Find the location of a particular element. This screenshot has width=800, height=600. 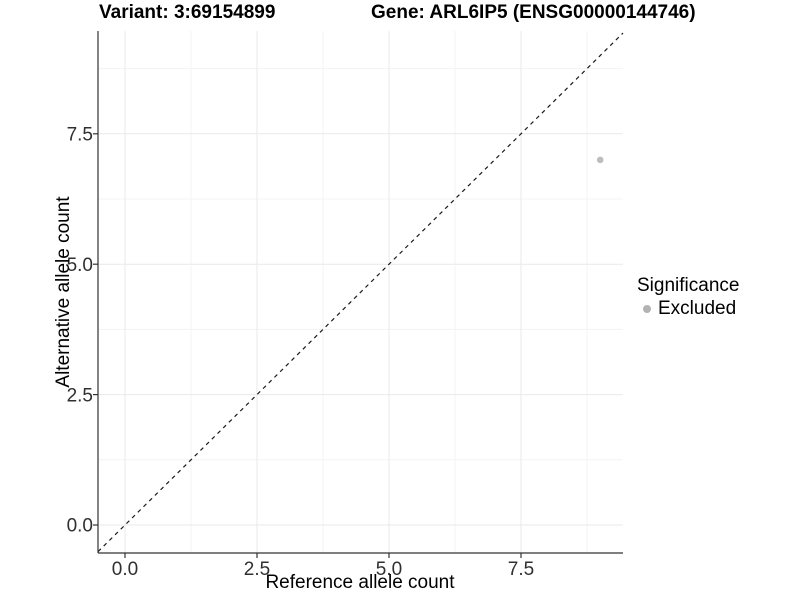

x-tick-label: 2.5 is located at coordinates (257, 569).